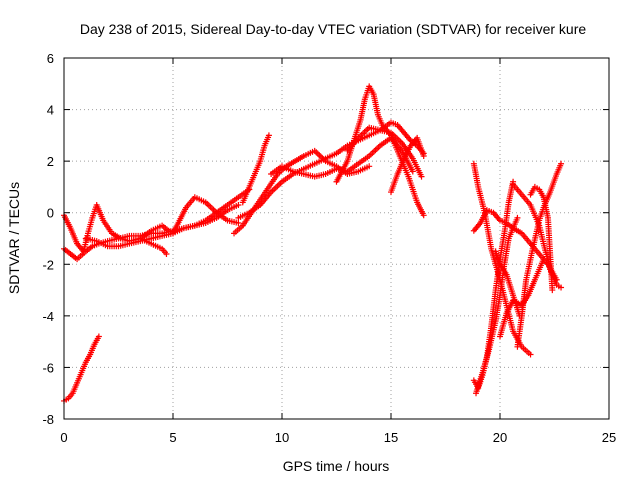 This screenshot has width=640, height=480. I want to click on series-trace-c, so click(167, 218).